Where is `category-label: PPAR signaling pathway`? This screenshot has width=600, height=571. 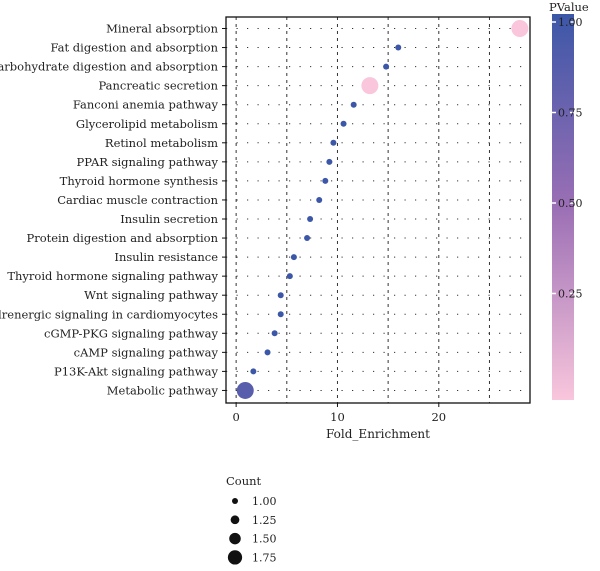 category-label: PPAR signaling pathway is located at coordinates (148, 162).